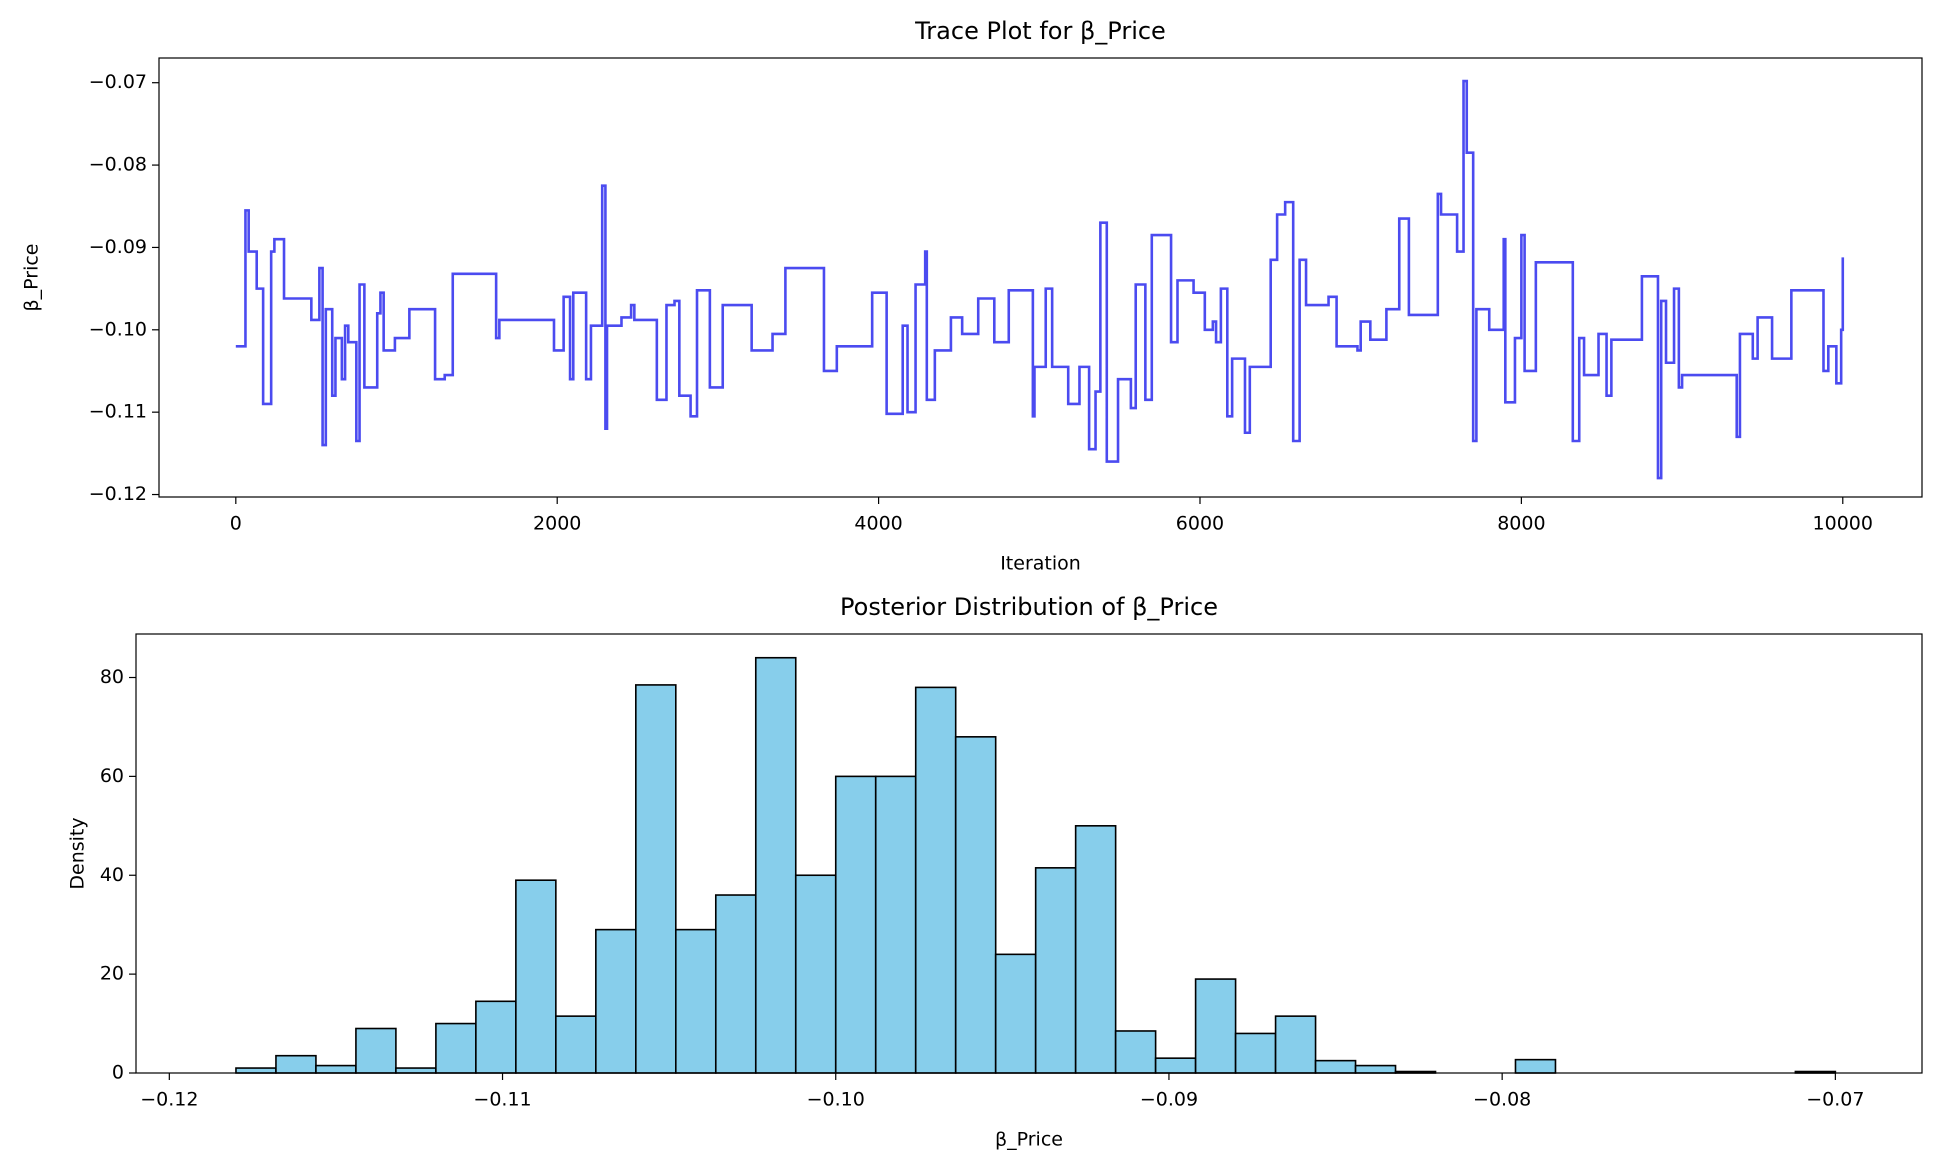 This screenshot has width=1942, height=1174. What do you see at coordinates (78, 853) in the screenshot?
I see `y-axis-label: Density` at bounding box center [78, 853].